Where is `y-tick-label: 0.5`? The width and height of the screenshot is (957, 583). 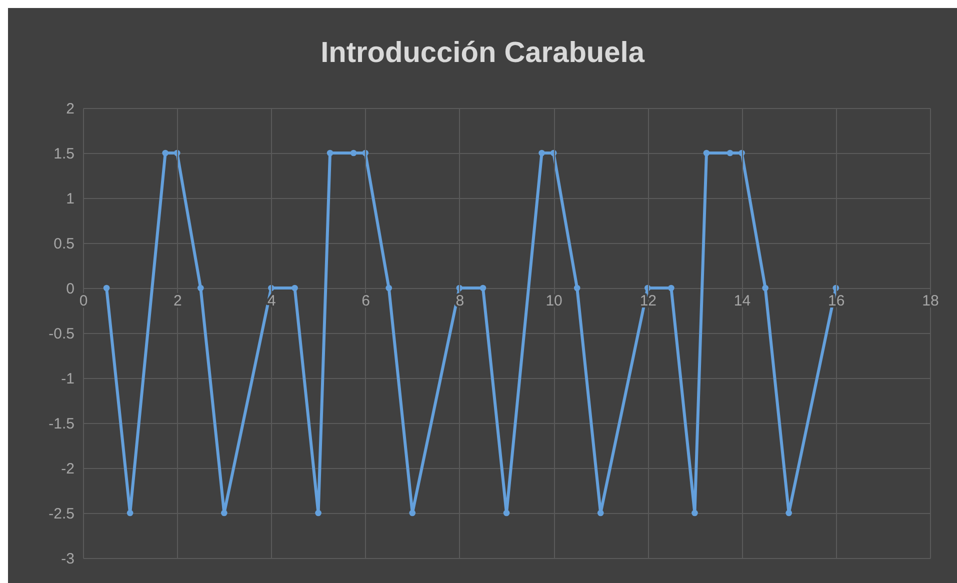 y-tick-label: 0.5 is located at coordinates (64, 244).